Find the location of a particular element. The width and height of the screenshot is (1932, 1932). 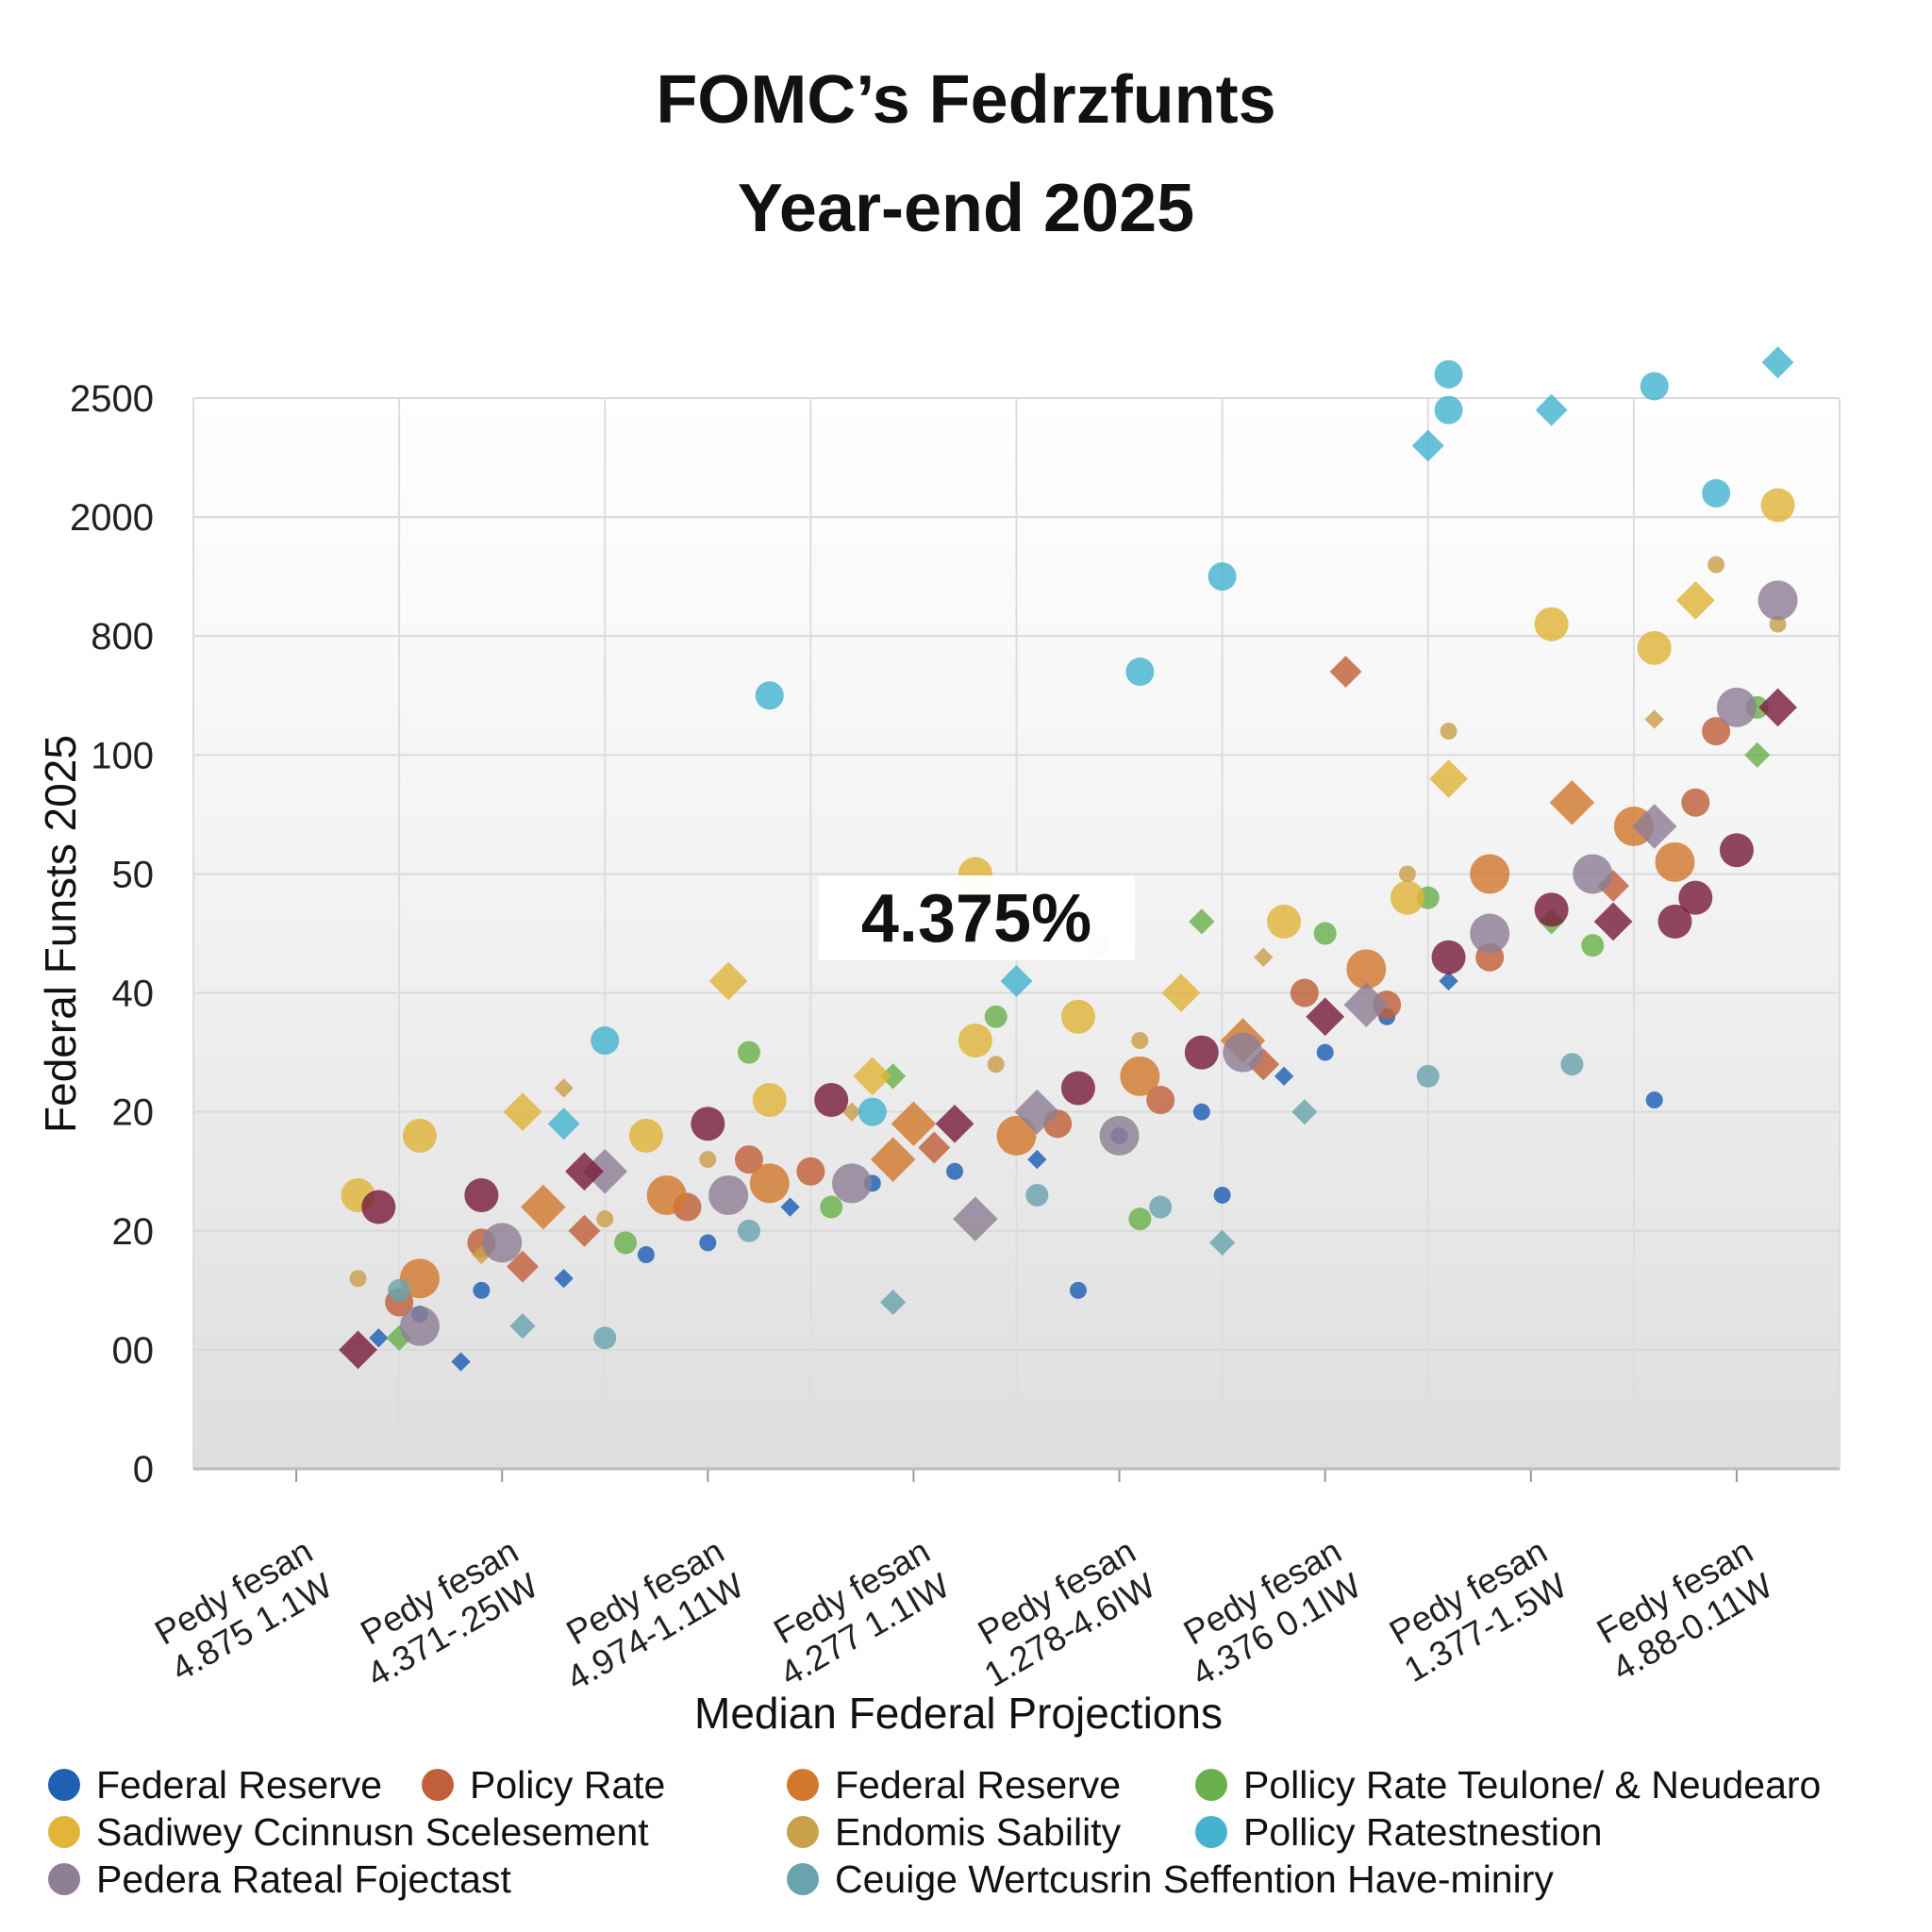

annotation-box is located at coordinates (977, 918).